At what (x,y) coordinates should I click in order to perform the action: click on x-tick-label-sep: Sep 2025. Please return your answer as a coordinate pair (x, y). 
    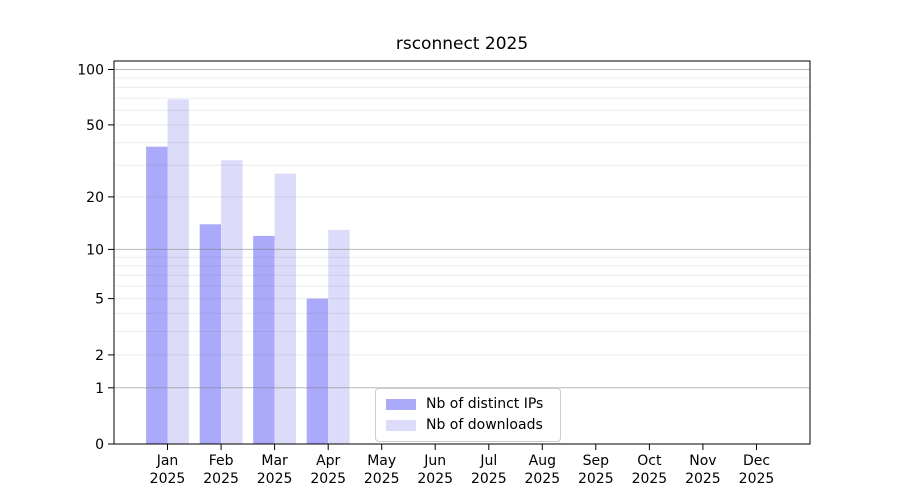
    Looking at the image, I should click on (596, 470).